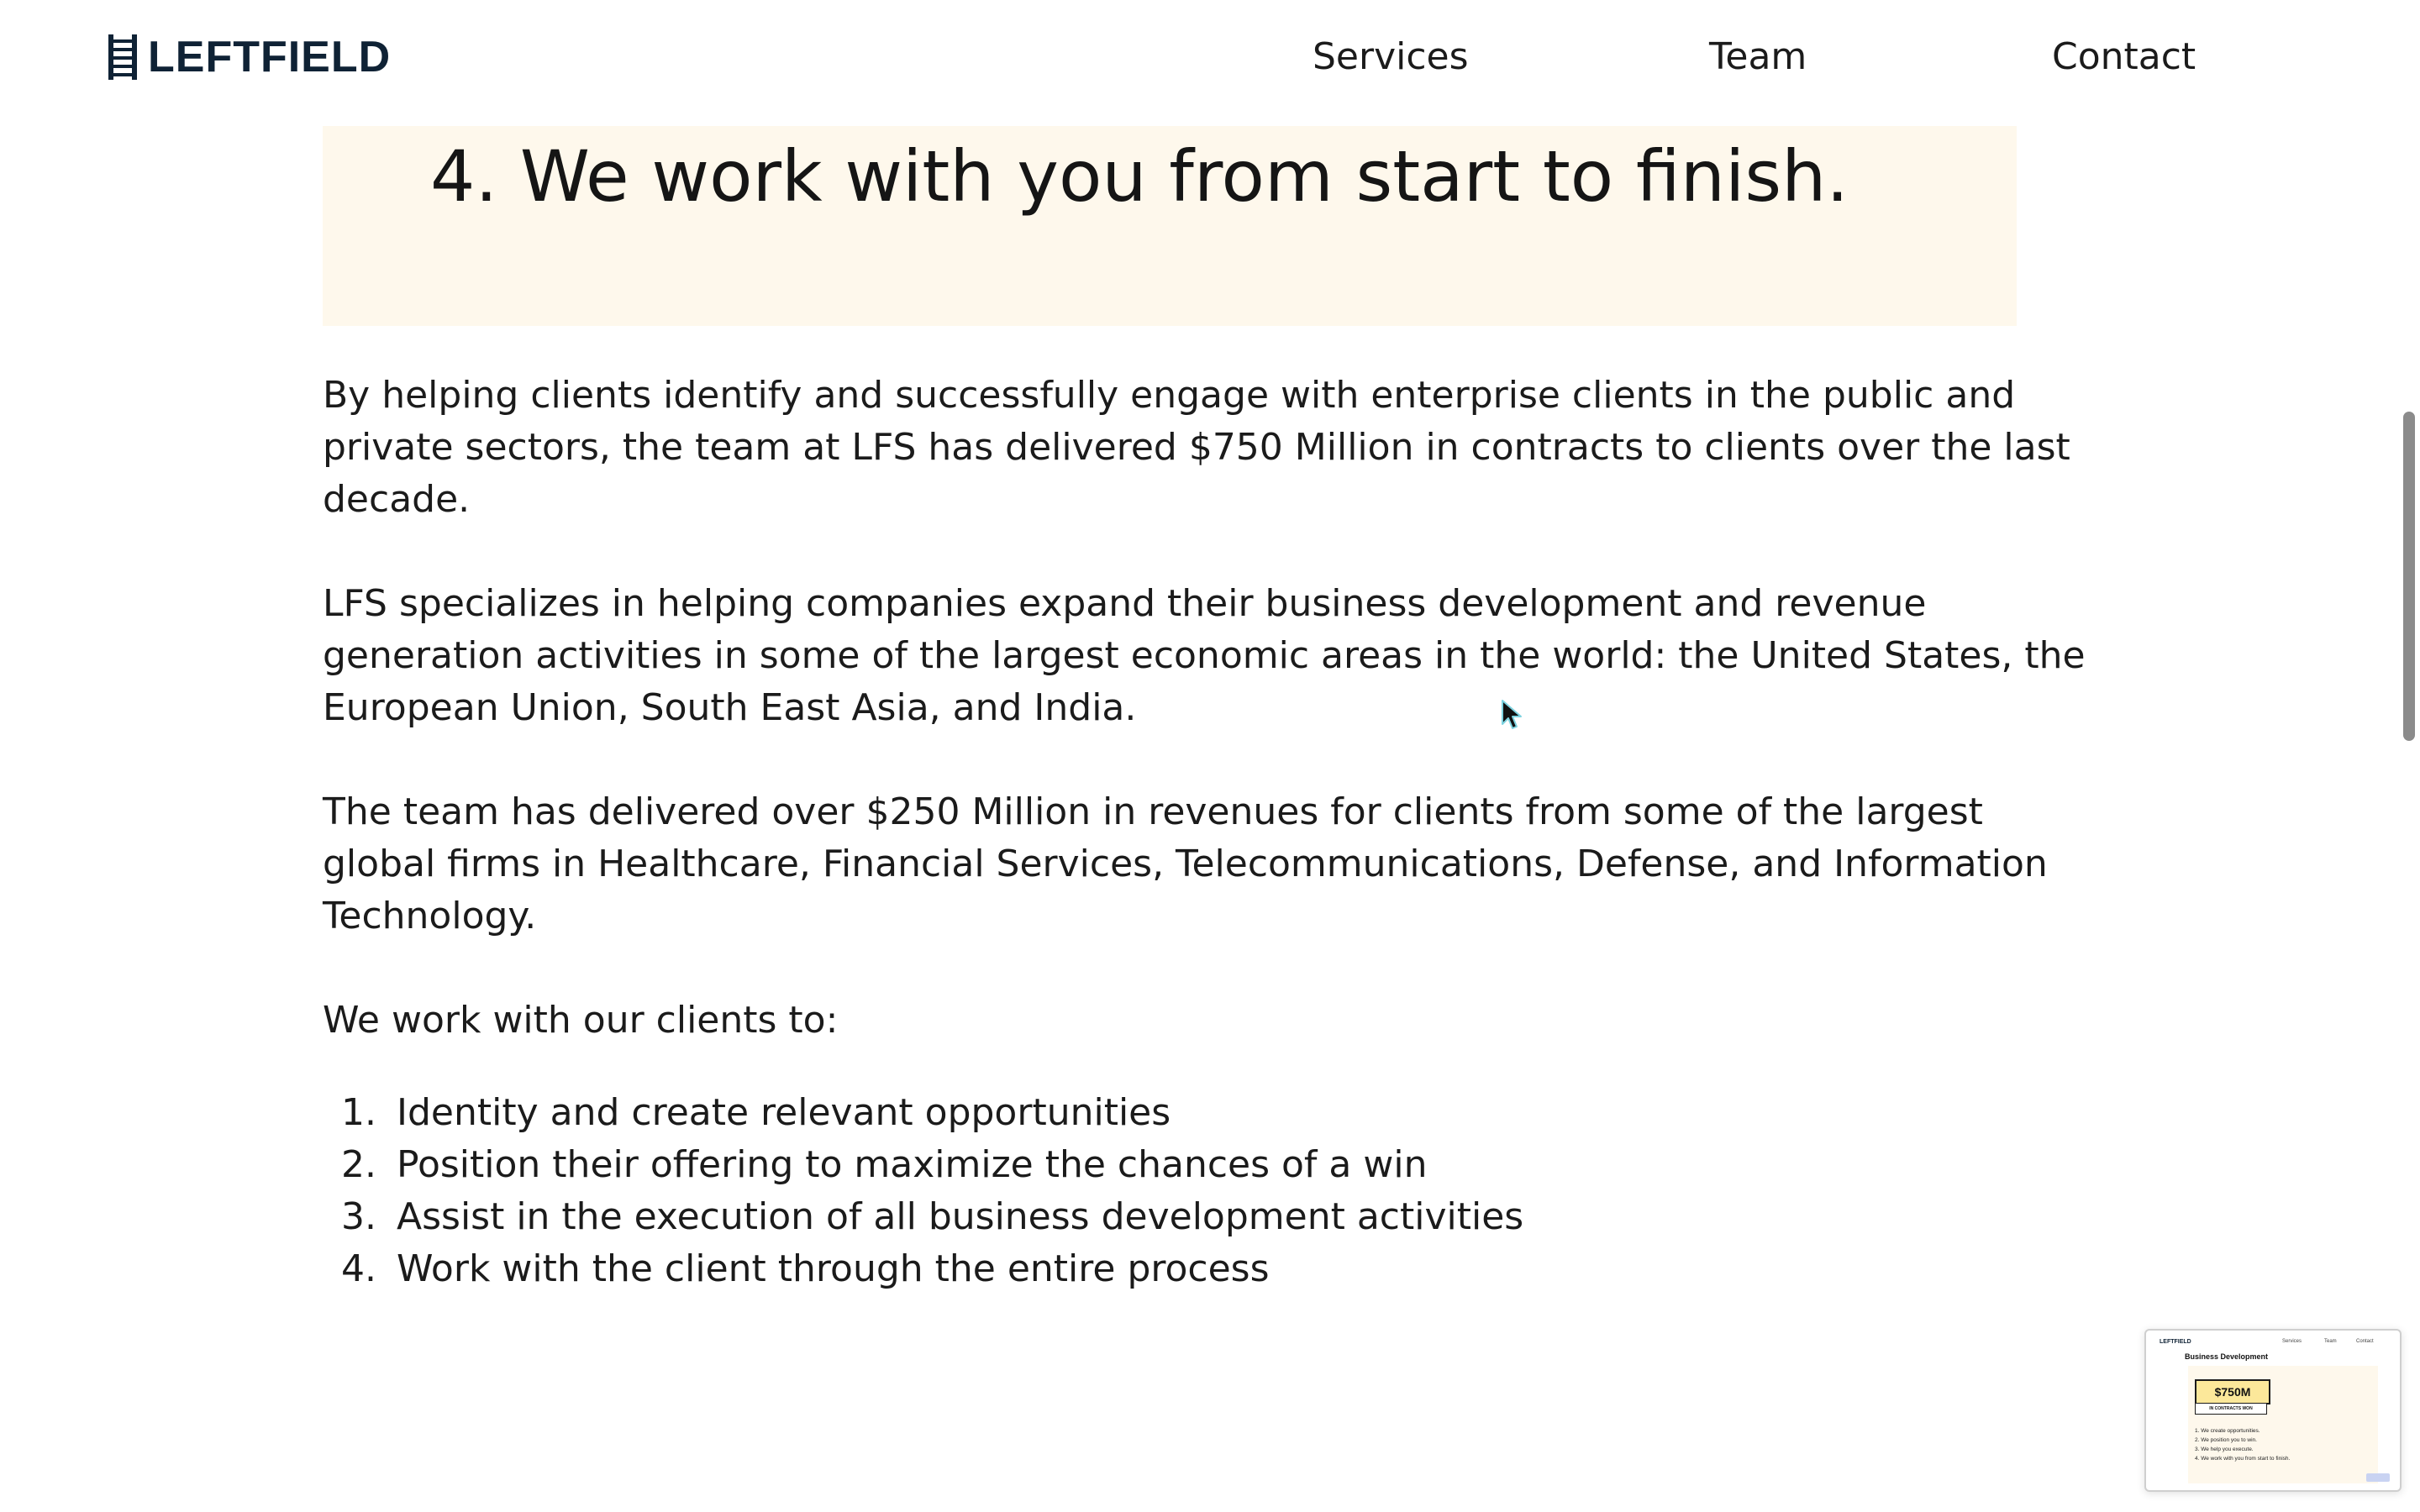  Describe the element at coordinates (1758, 56) in the screenshot. I see `nav-team: Team` at that location.